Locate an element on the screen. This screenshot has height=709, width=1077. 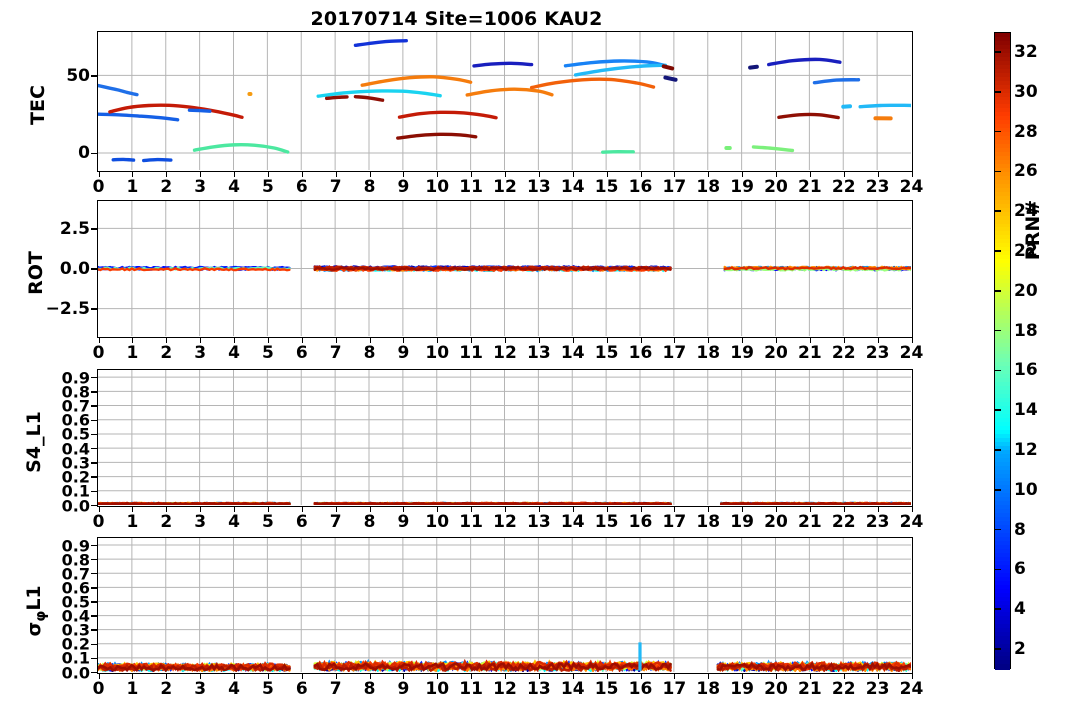
x-axis-tick-label: 11 is located at coordinates (471, 353).